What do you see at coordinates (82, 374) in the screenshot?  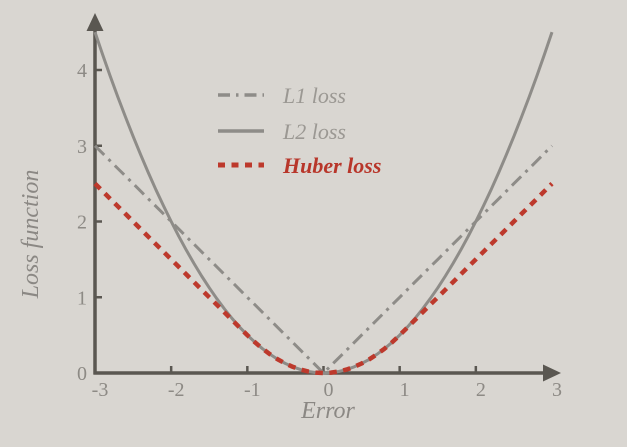 I see `y-tick-label: 0` at bounding box center [82, 374].